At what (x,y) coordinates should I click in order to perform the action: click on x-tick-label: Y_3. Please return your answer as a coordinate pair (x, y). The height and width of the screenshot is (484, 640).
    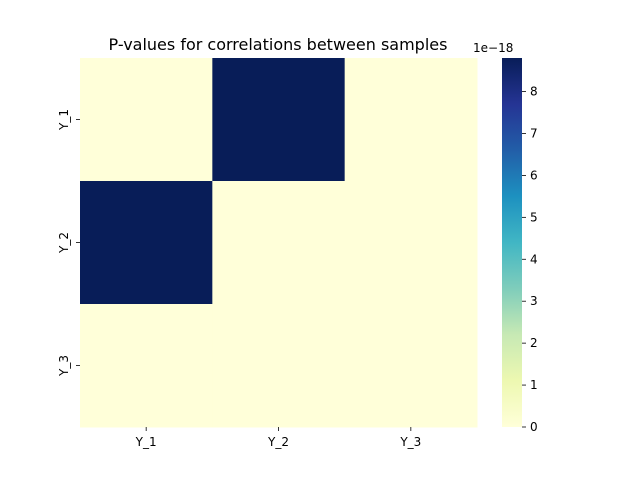
    Looking at the image, I should click on (410, 442).